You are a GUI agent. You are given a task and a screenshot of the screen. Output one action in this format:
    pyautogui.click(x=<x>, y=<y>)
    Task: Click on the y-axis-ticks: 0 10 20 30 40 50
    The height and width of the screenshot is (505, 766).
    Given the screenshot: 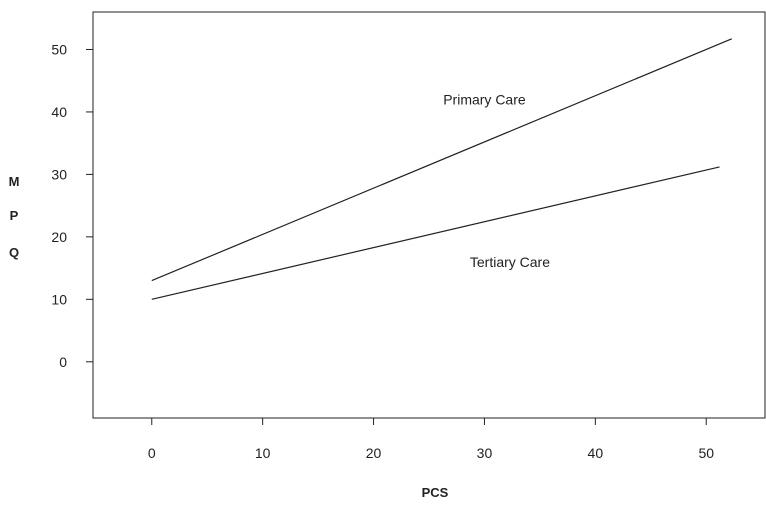 What is the action you would take?
    pyautogui.click(x=72, y=205)
    